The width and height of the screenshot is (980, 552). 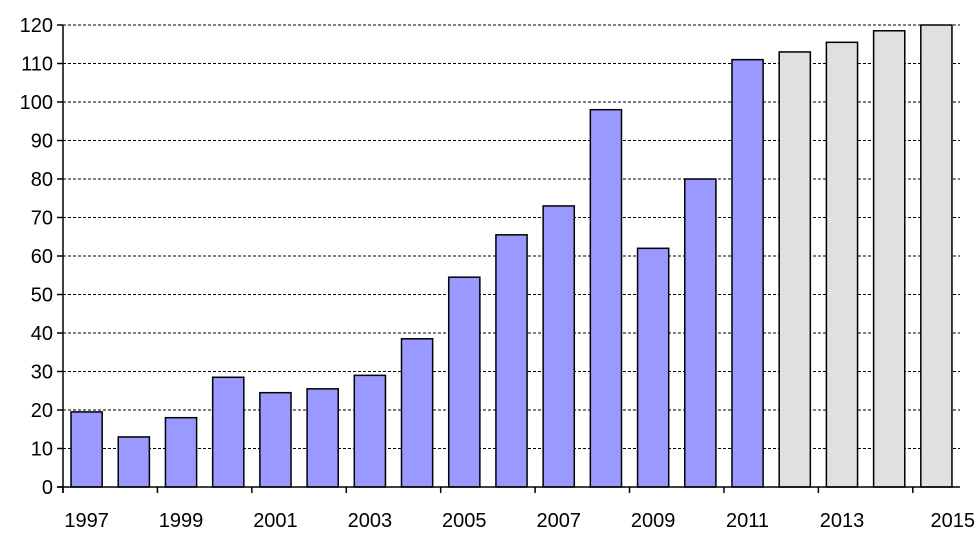 I want to click on bar-1997, so click(x=86, y=449).